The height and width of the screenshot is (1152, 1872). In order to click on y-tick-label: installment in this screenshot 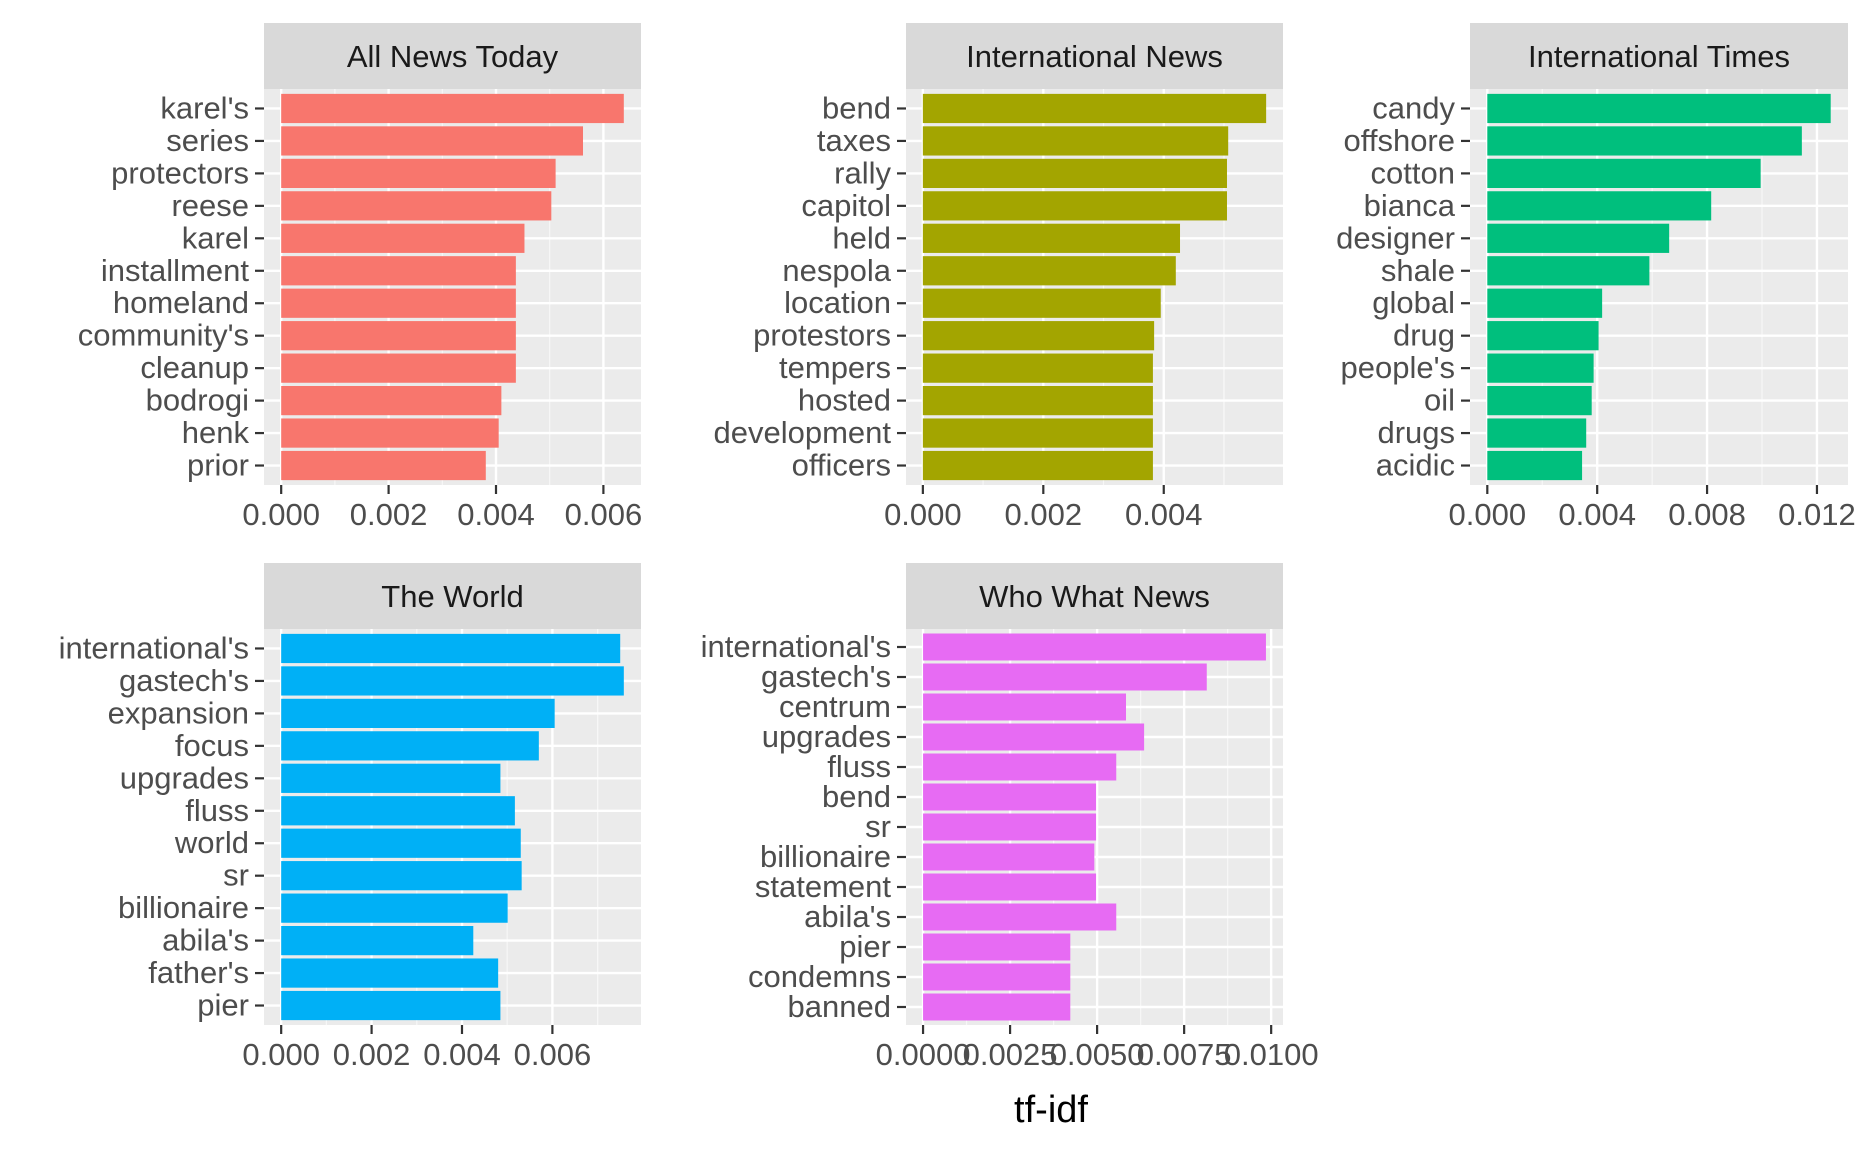, I will do `click(175, 270)`.